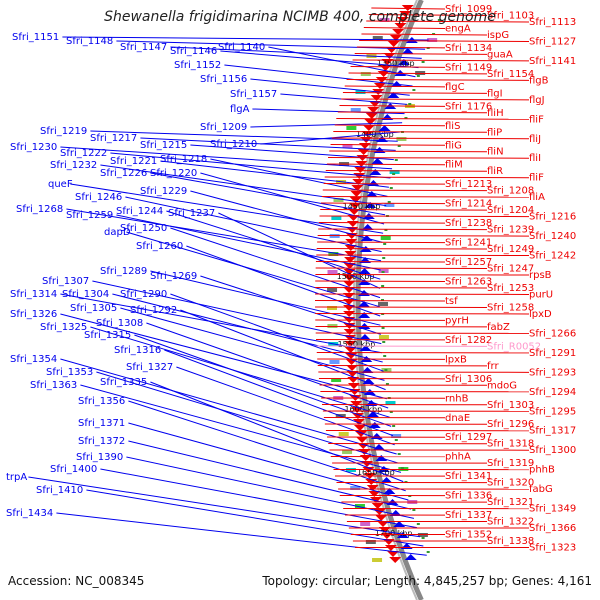 The width and height of the screenshot is (600, 600). What do you see at coordinates (59, 490) in the screenshot?
I see `gene-label-left: Sfri_1410` at bounding box center [59, 490].